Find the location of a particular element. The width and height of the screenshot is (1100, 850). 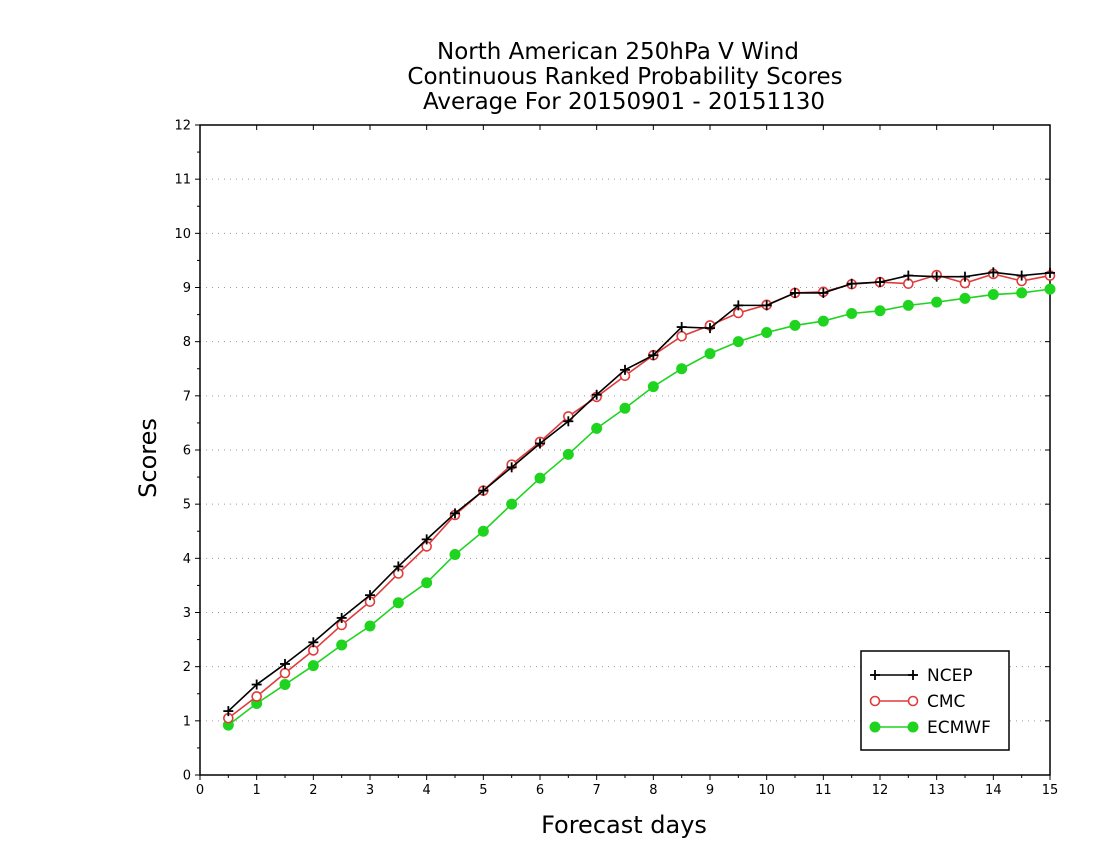

legend-label-cmc: CMC is located at coordinates (946, 702).